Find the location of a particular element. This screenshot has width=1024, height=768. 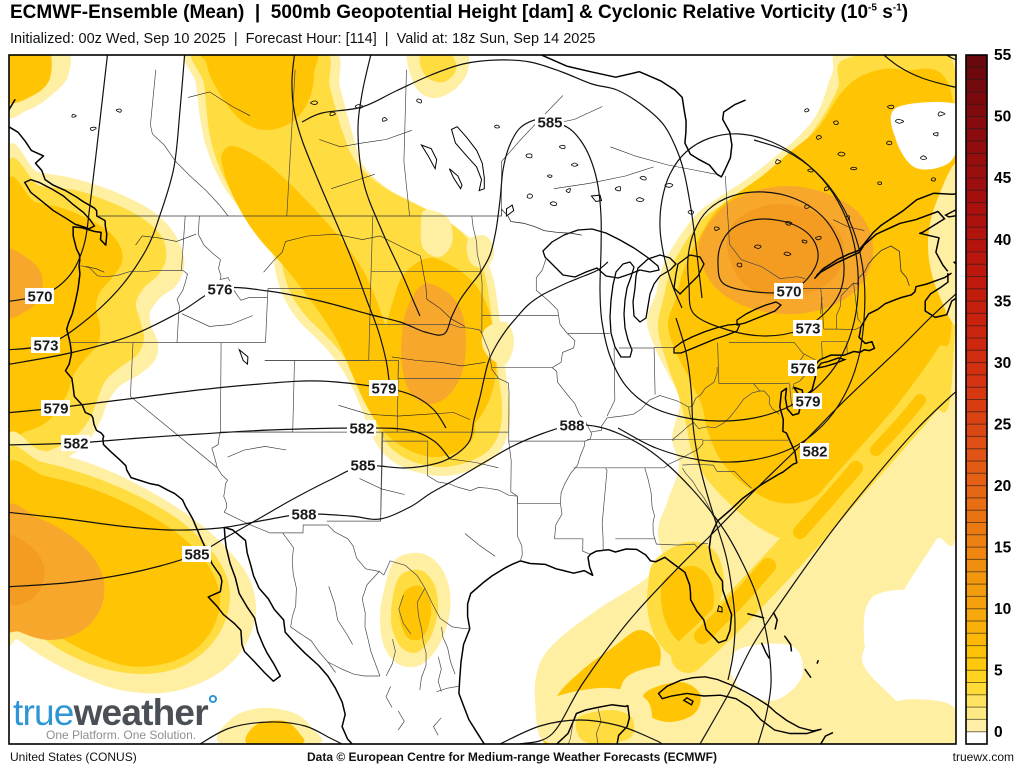

svg-text: 40 is located at coordinates (1002, 240).